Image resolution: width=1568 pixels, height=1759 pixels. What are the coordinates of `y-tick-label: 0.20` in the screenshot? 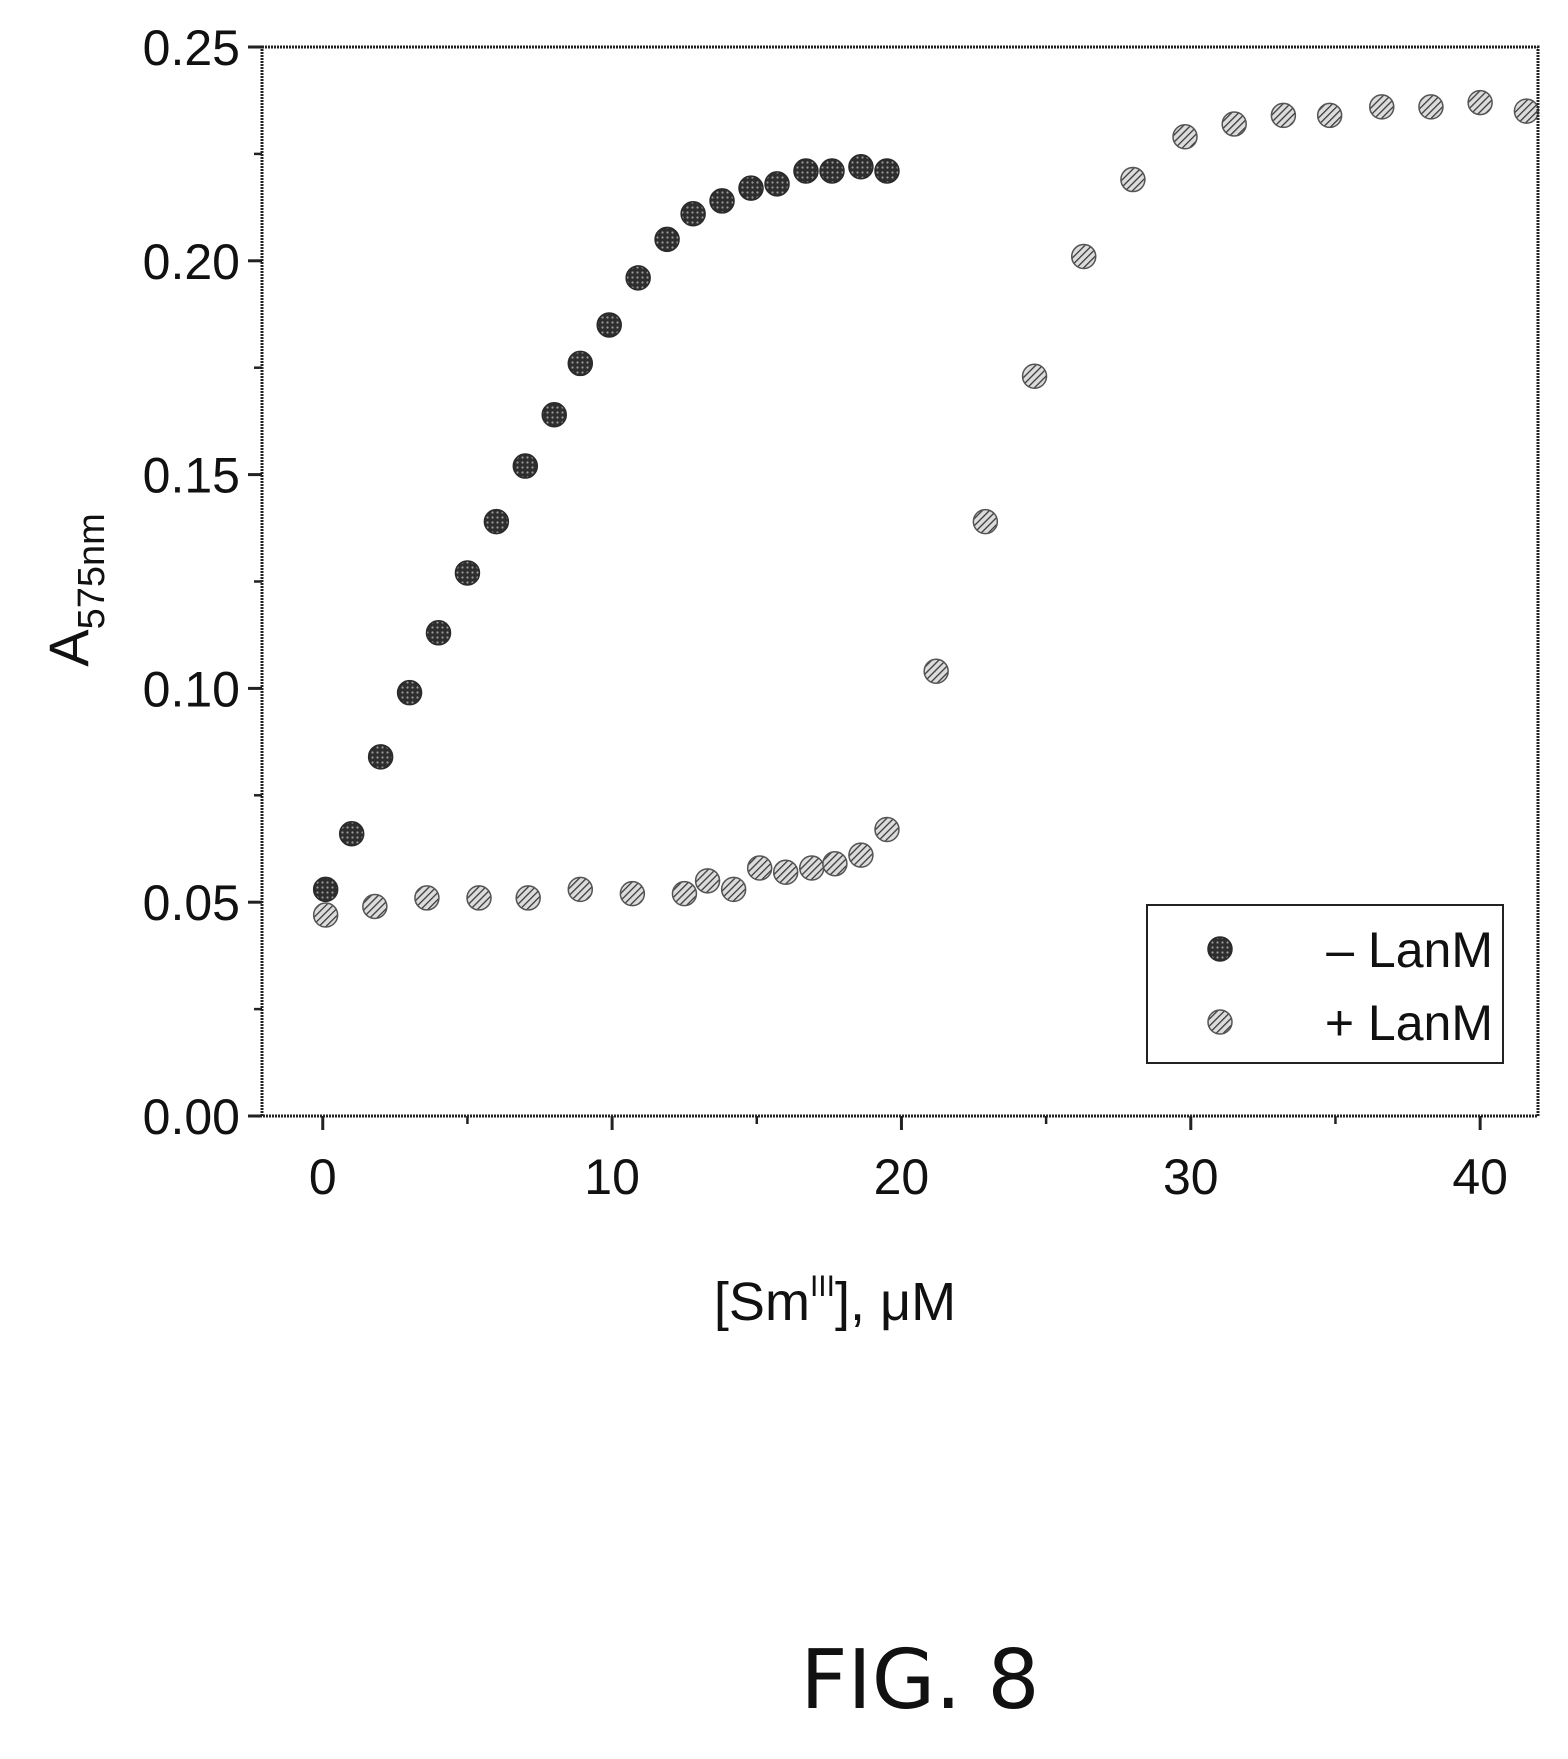 It's located at (191, 262).